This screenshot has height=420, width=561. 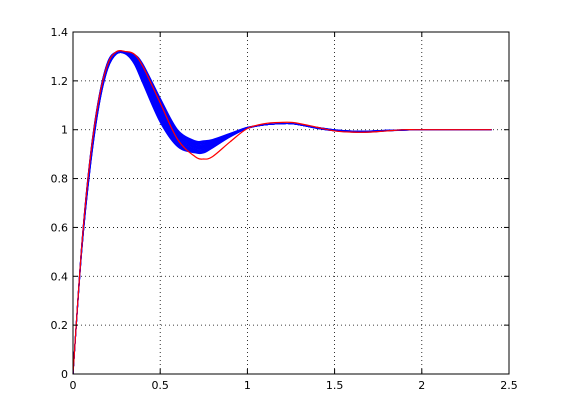 I want to click on x-tick-label: 1, so click(x=247, y=385).